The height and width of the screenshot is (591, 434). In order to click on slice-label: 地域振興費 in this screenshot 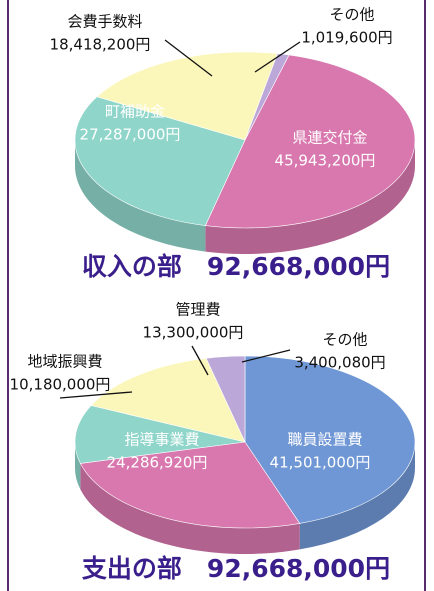, I will do `click(64, 362)`.